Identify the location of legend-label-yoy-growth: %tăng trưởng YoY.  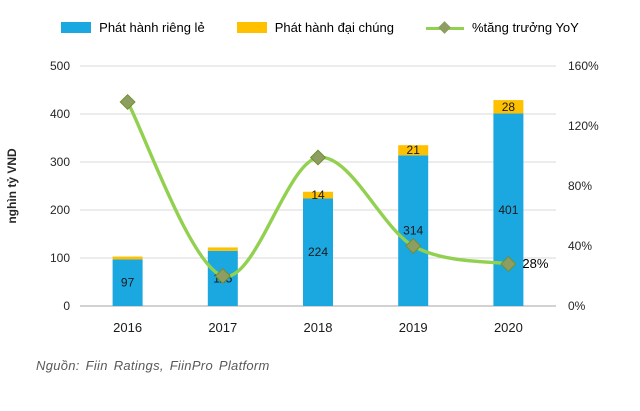
(525, 27).